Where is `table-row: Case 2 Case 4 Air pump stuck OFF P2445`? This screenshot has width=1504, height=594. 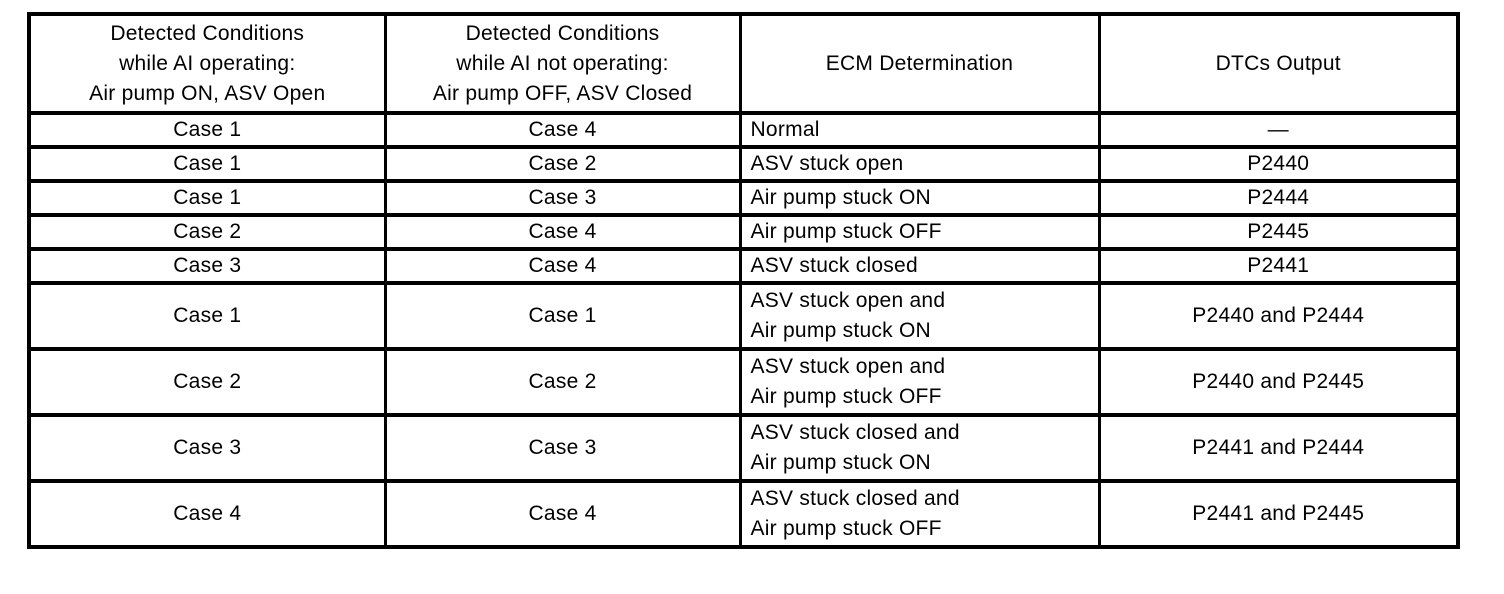 table-row: Case 2 Case 4 Air pump stuck OFF P2445 is located at coordinates (743, 232).